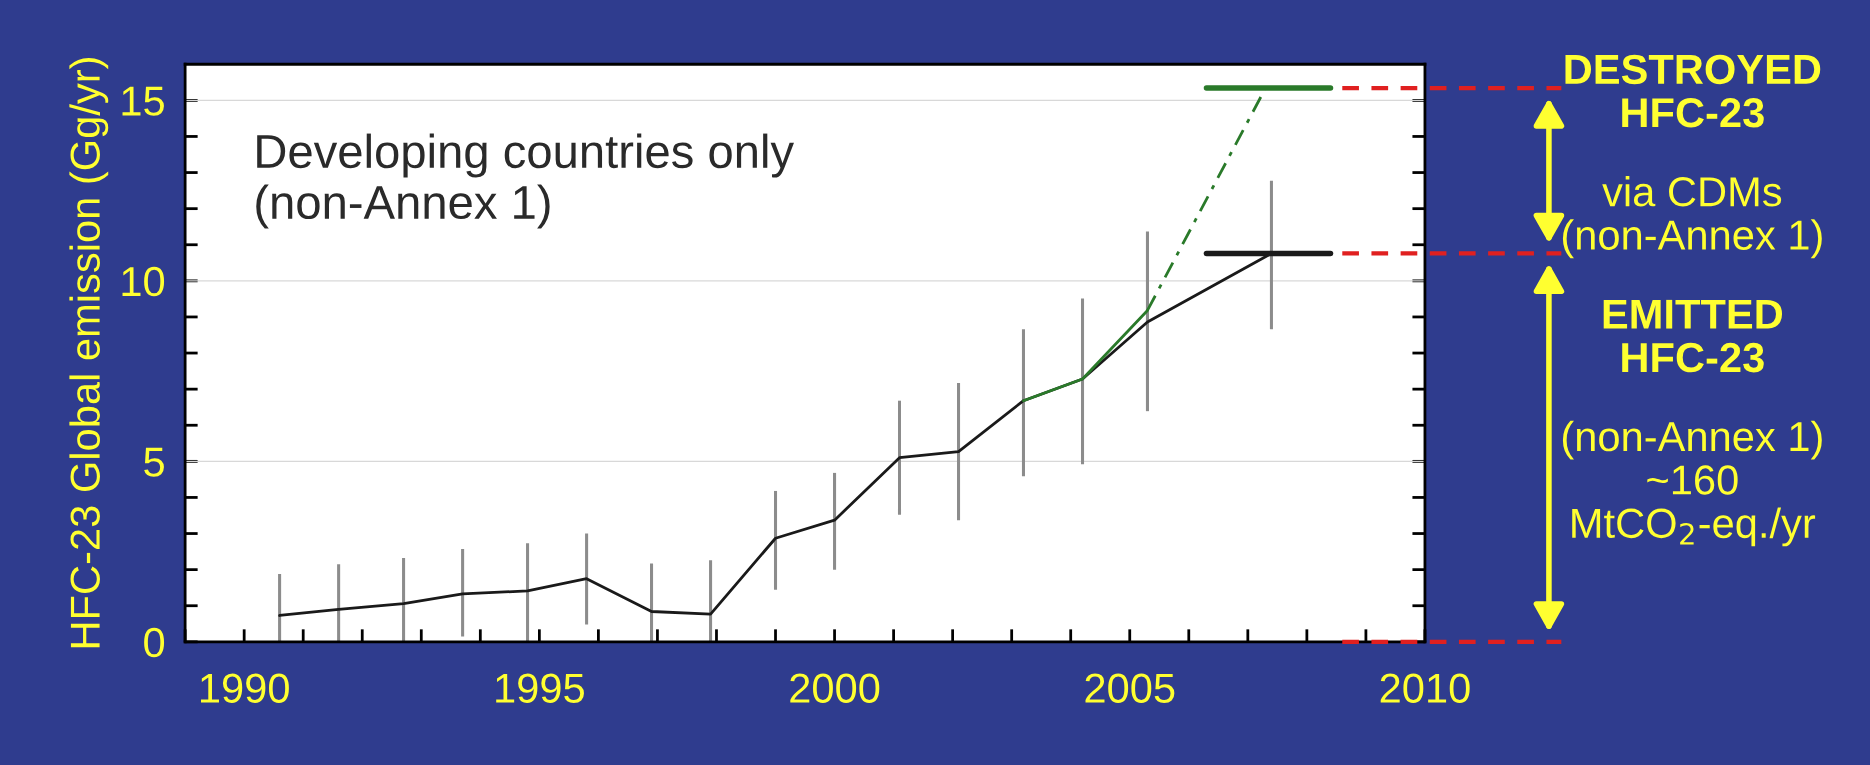 Image resolution: width=1870 pixels, height=765 pixels. Describe the element at coordinates (1692, 217) in the screenshot. I see `text: via CDMs (non-Annex 1)` at that location.